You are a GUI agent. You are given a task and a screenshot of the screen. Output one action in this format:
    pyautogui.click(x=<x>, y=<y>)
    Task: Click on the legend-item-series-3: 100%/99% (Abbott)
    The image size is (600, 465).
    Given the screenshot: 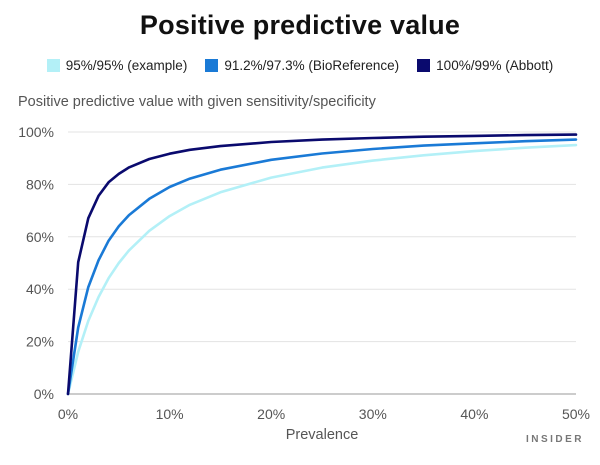 What is the action you would take?
    pyautogui.click(x=485, y=65)
    